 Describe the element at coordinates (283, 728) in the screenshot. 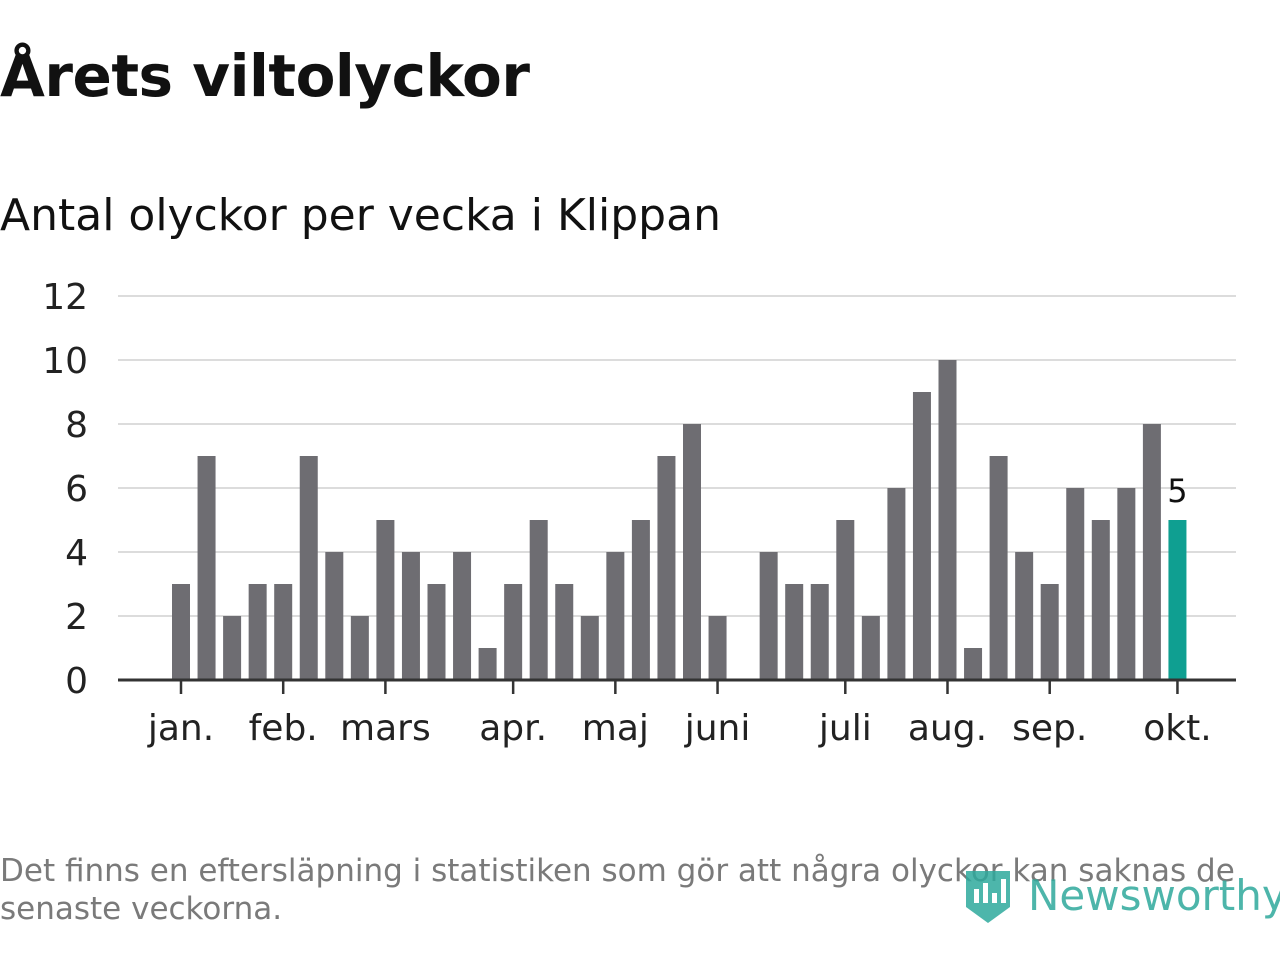

I see `x-tick-label-feb: feb.` at that location.